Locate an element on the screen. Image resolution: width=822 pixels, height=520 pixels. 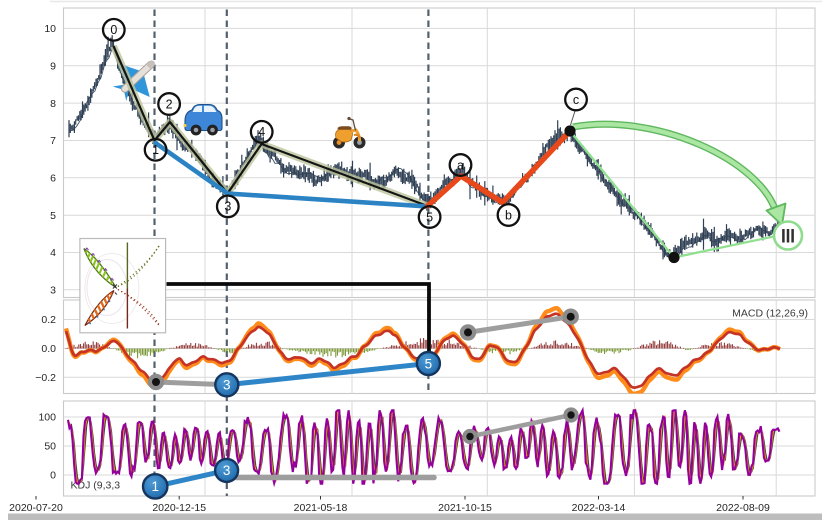
svg-text: 8 is located at coordinates (53, 104).